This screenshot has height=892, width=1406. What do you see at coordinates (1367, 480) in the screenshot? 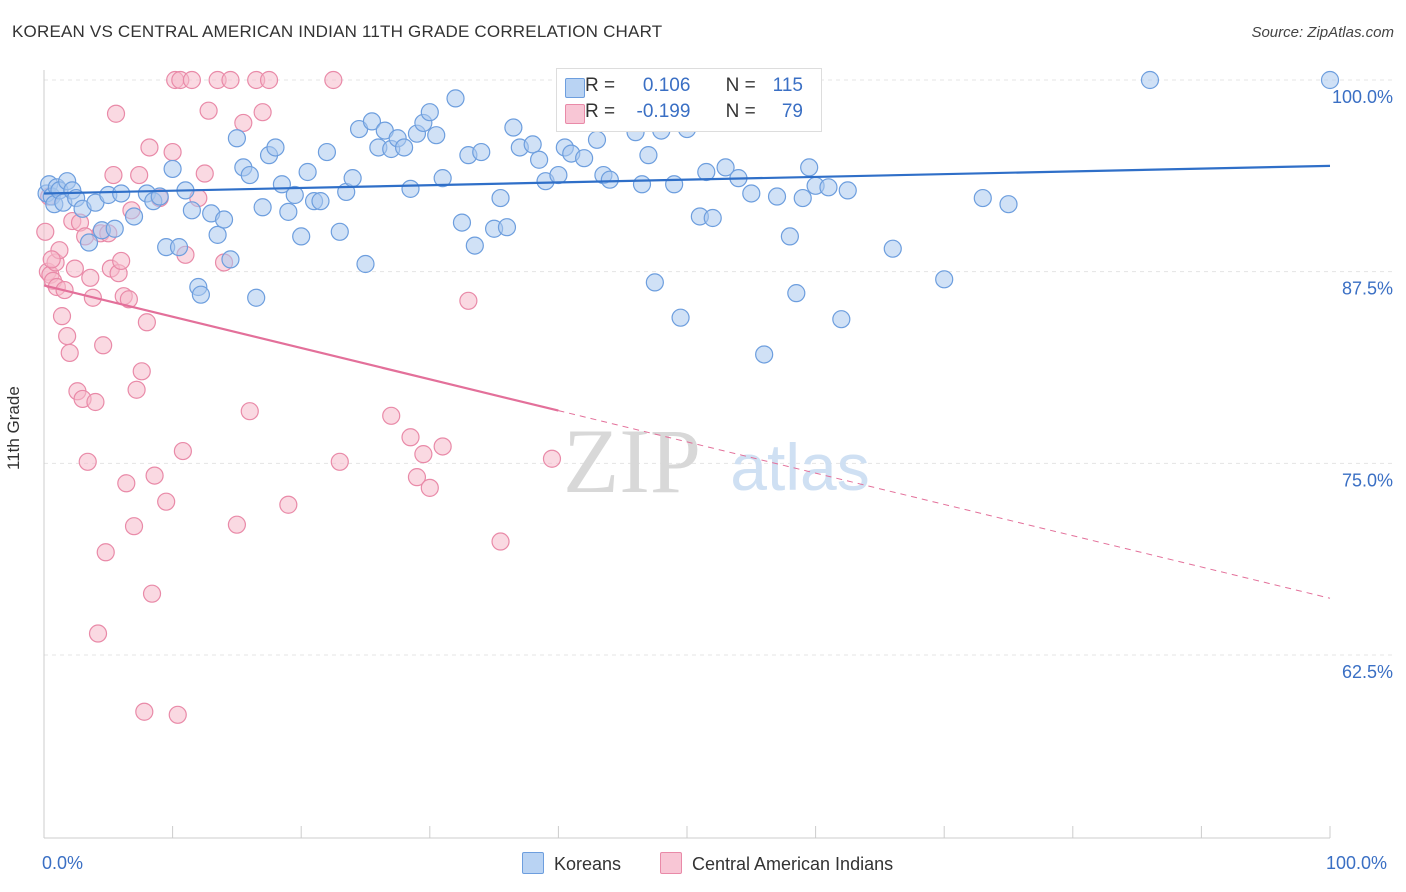
I see `y-tick-label: 75.0%` at bounding box center [1367, 480].